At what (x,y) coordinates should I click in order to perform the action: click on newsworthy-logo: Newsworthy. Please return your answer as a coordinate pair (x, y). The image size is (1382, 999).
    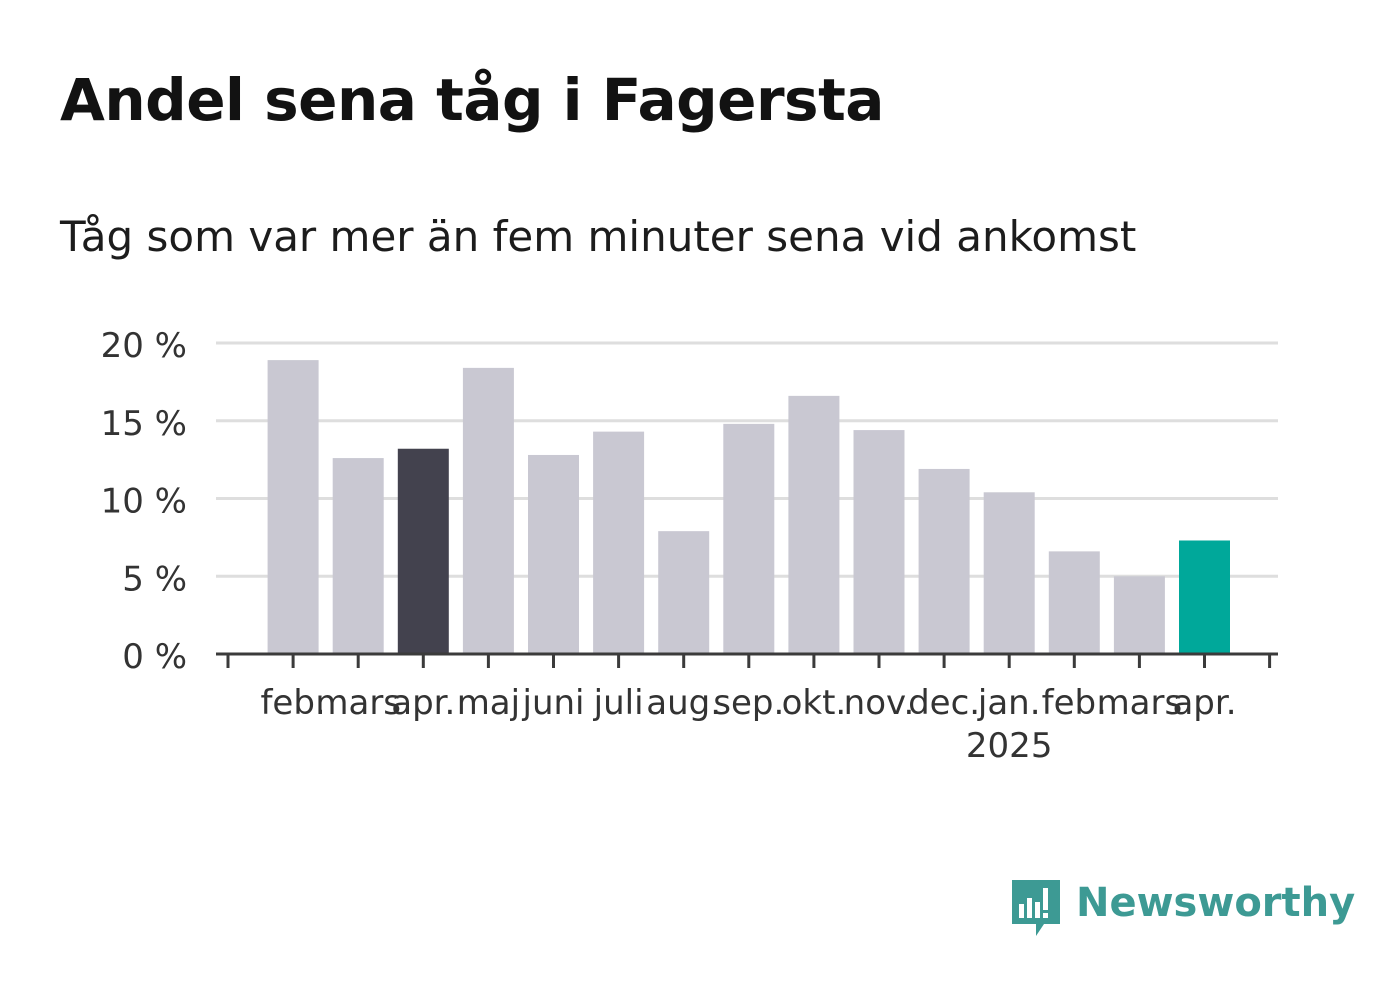
    Looking at the image, I should click on (1182, 909).